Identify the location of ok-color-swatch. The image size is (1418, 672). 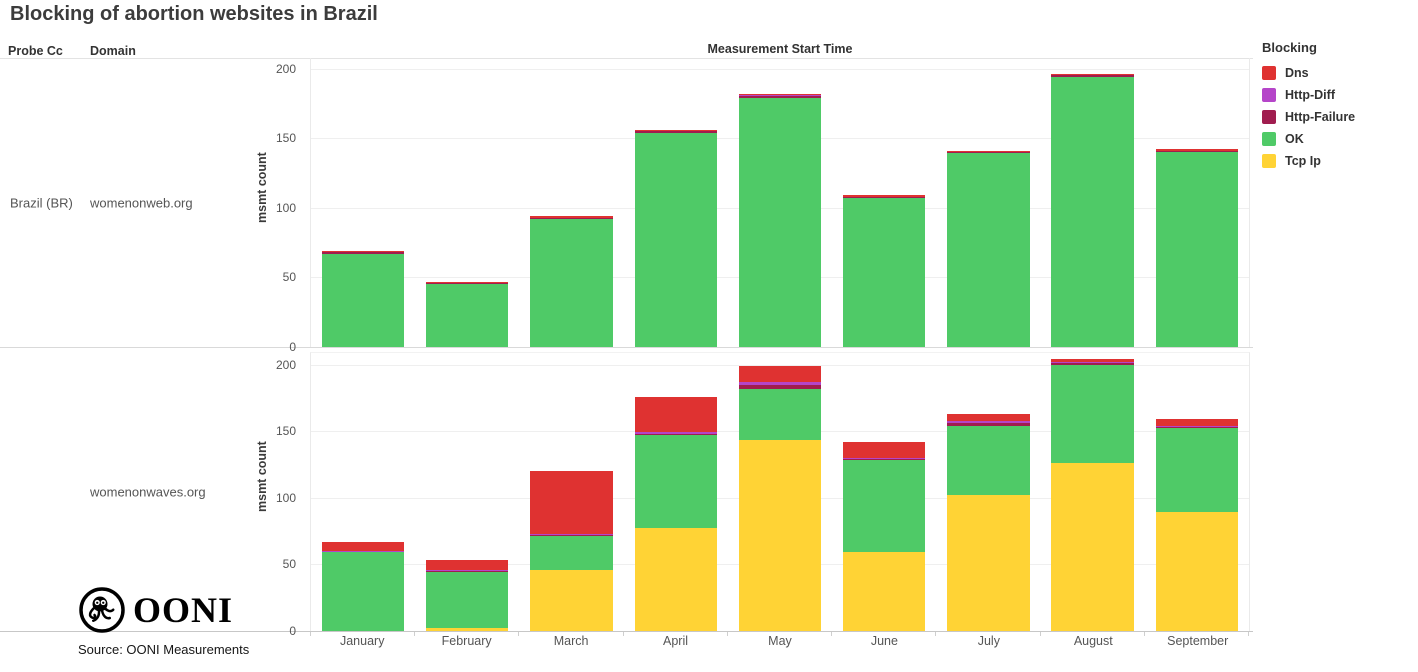
(1269, 139).